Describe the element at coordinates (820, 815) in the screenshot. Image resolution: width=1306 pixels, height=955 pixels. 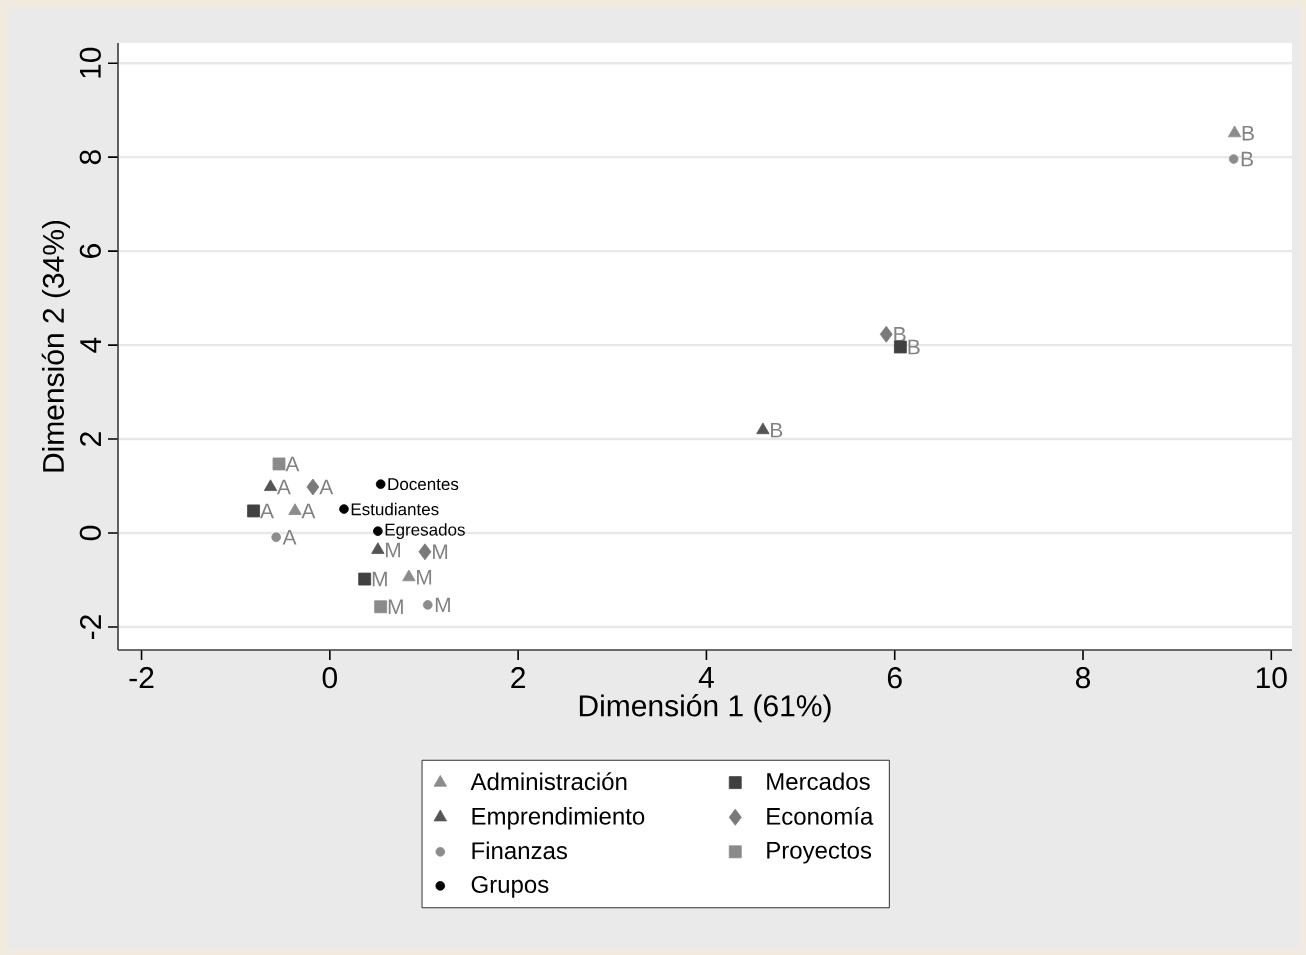
I see `legend-label: Economía` at that location.